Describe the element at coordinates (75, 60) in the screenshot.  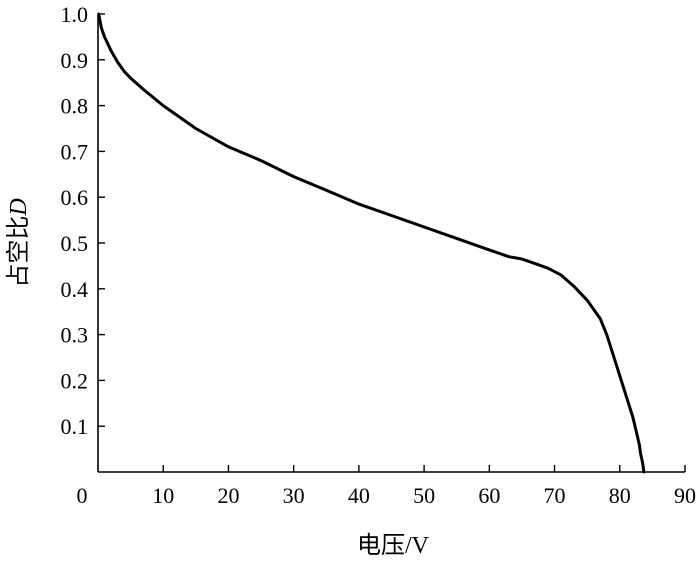
I see `y-tick-label: 0.9` at that location.